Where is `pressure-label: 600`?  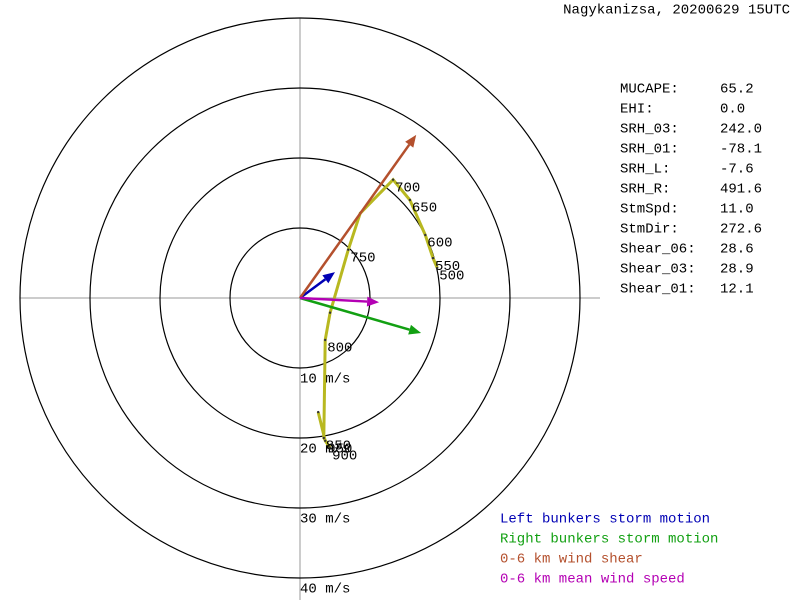 pressure-label: 600 is located at coordinates (439, 244).